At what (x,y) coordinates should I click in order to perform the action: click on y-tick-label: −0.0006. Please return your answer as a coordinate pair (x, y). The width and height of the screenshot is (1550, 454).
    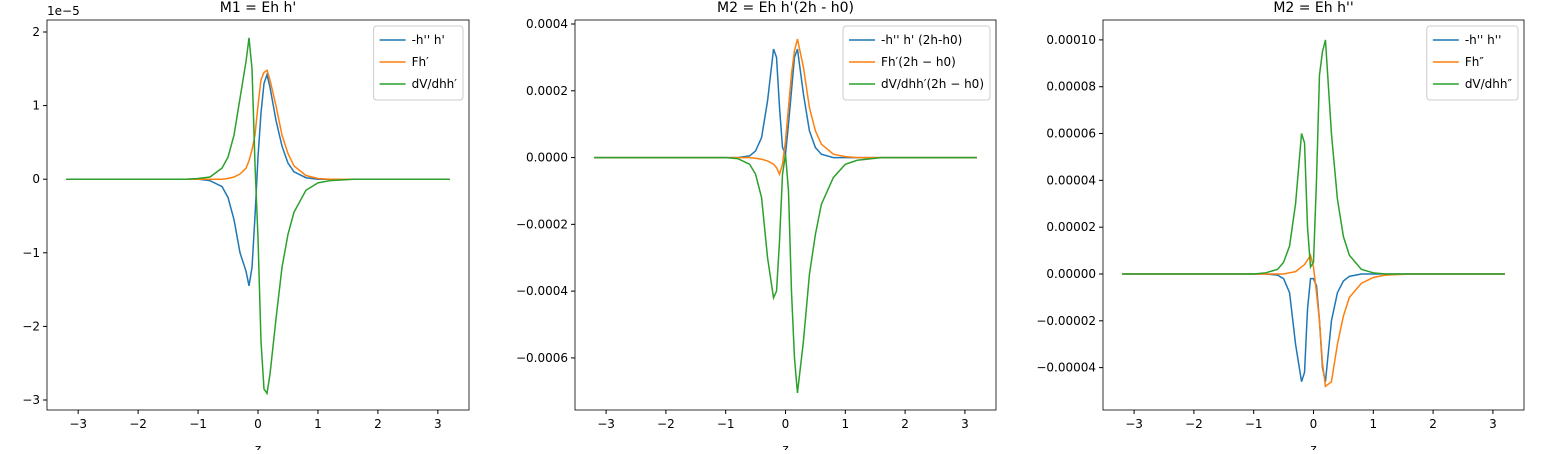
    Looking at the image, I should click on (542, 358).